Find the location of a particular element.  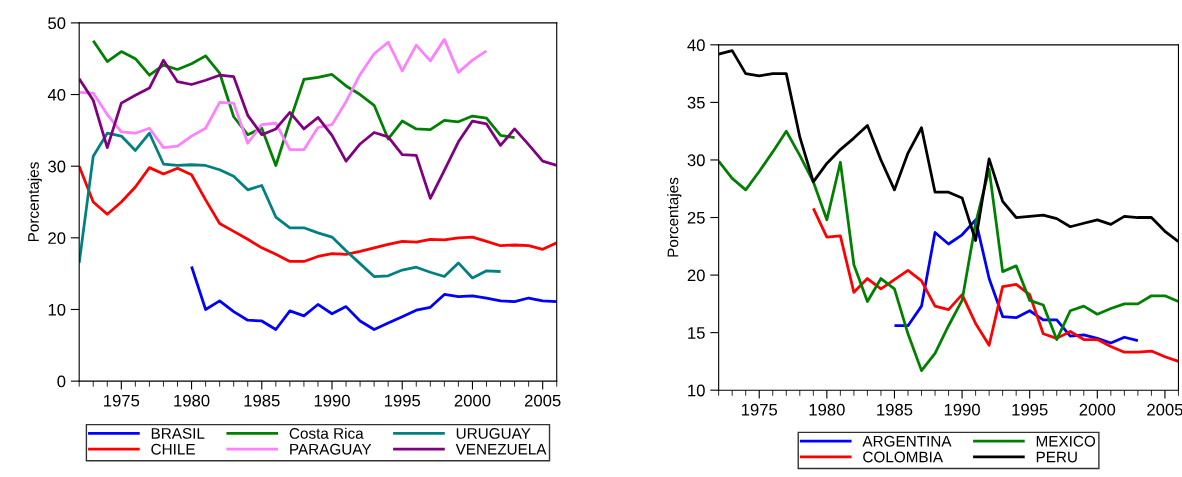

y-tick-label: 15 is located at coordinates (696, 333).